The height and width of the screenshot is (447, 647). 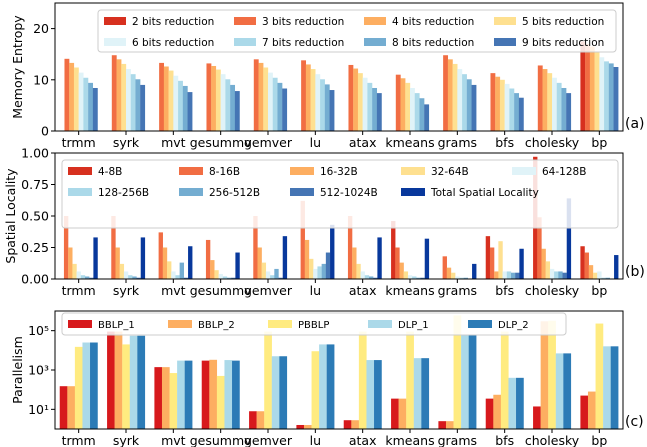 I want to click on bar-cholesky-s7, so click(x=564, y=109).